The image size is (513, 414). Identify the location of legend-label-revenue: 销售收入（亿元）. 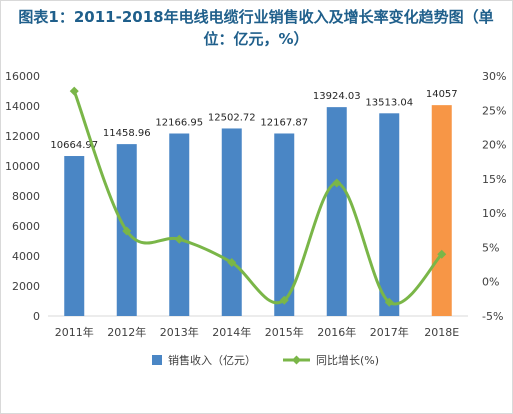
(212, 360).